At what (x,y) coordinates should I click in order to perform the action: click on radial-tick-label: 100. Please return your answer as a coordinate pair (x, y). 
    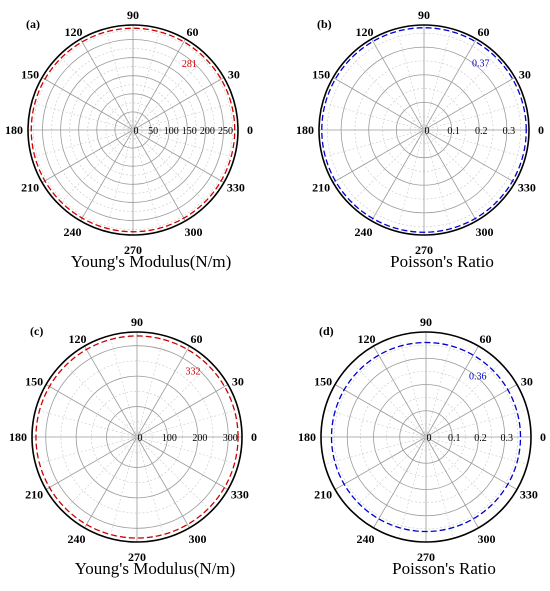
    Looking at the image, I should click on (169, 438).